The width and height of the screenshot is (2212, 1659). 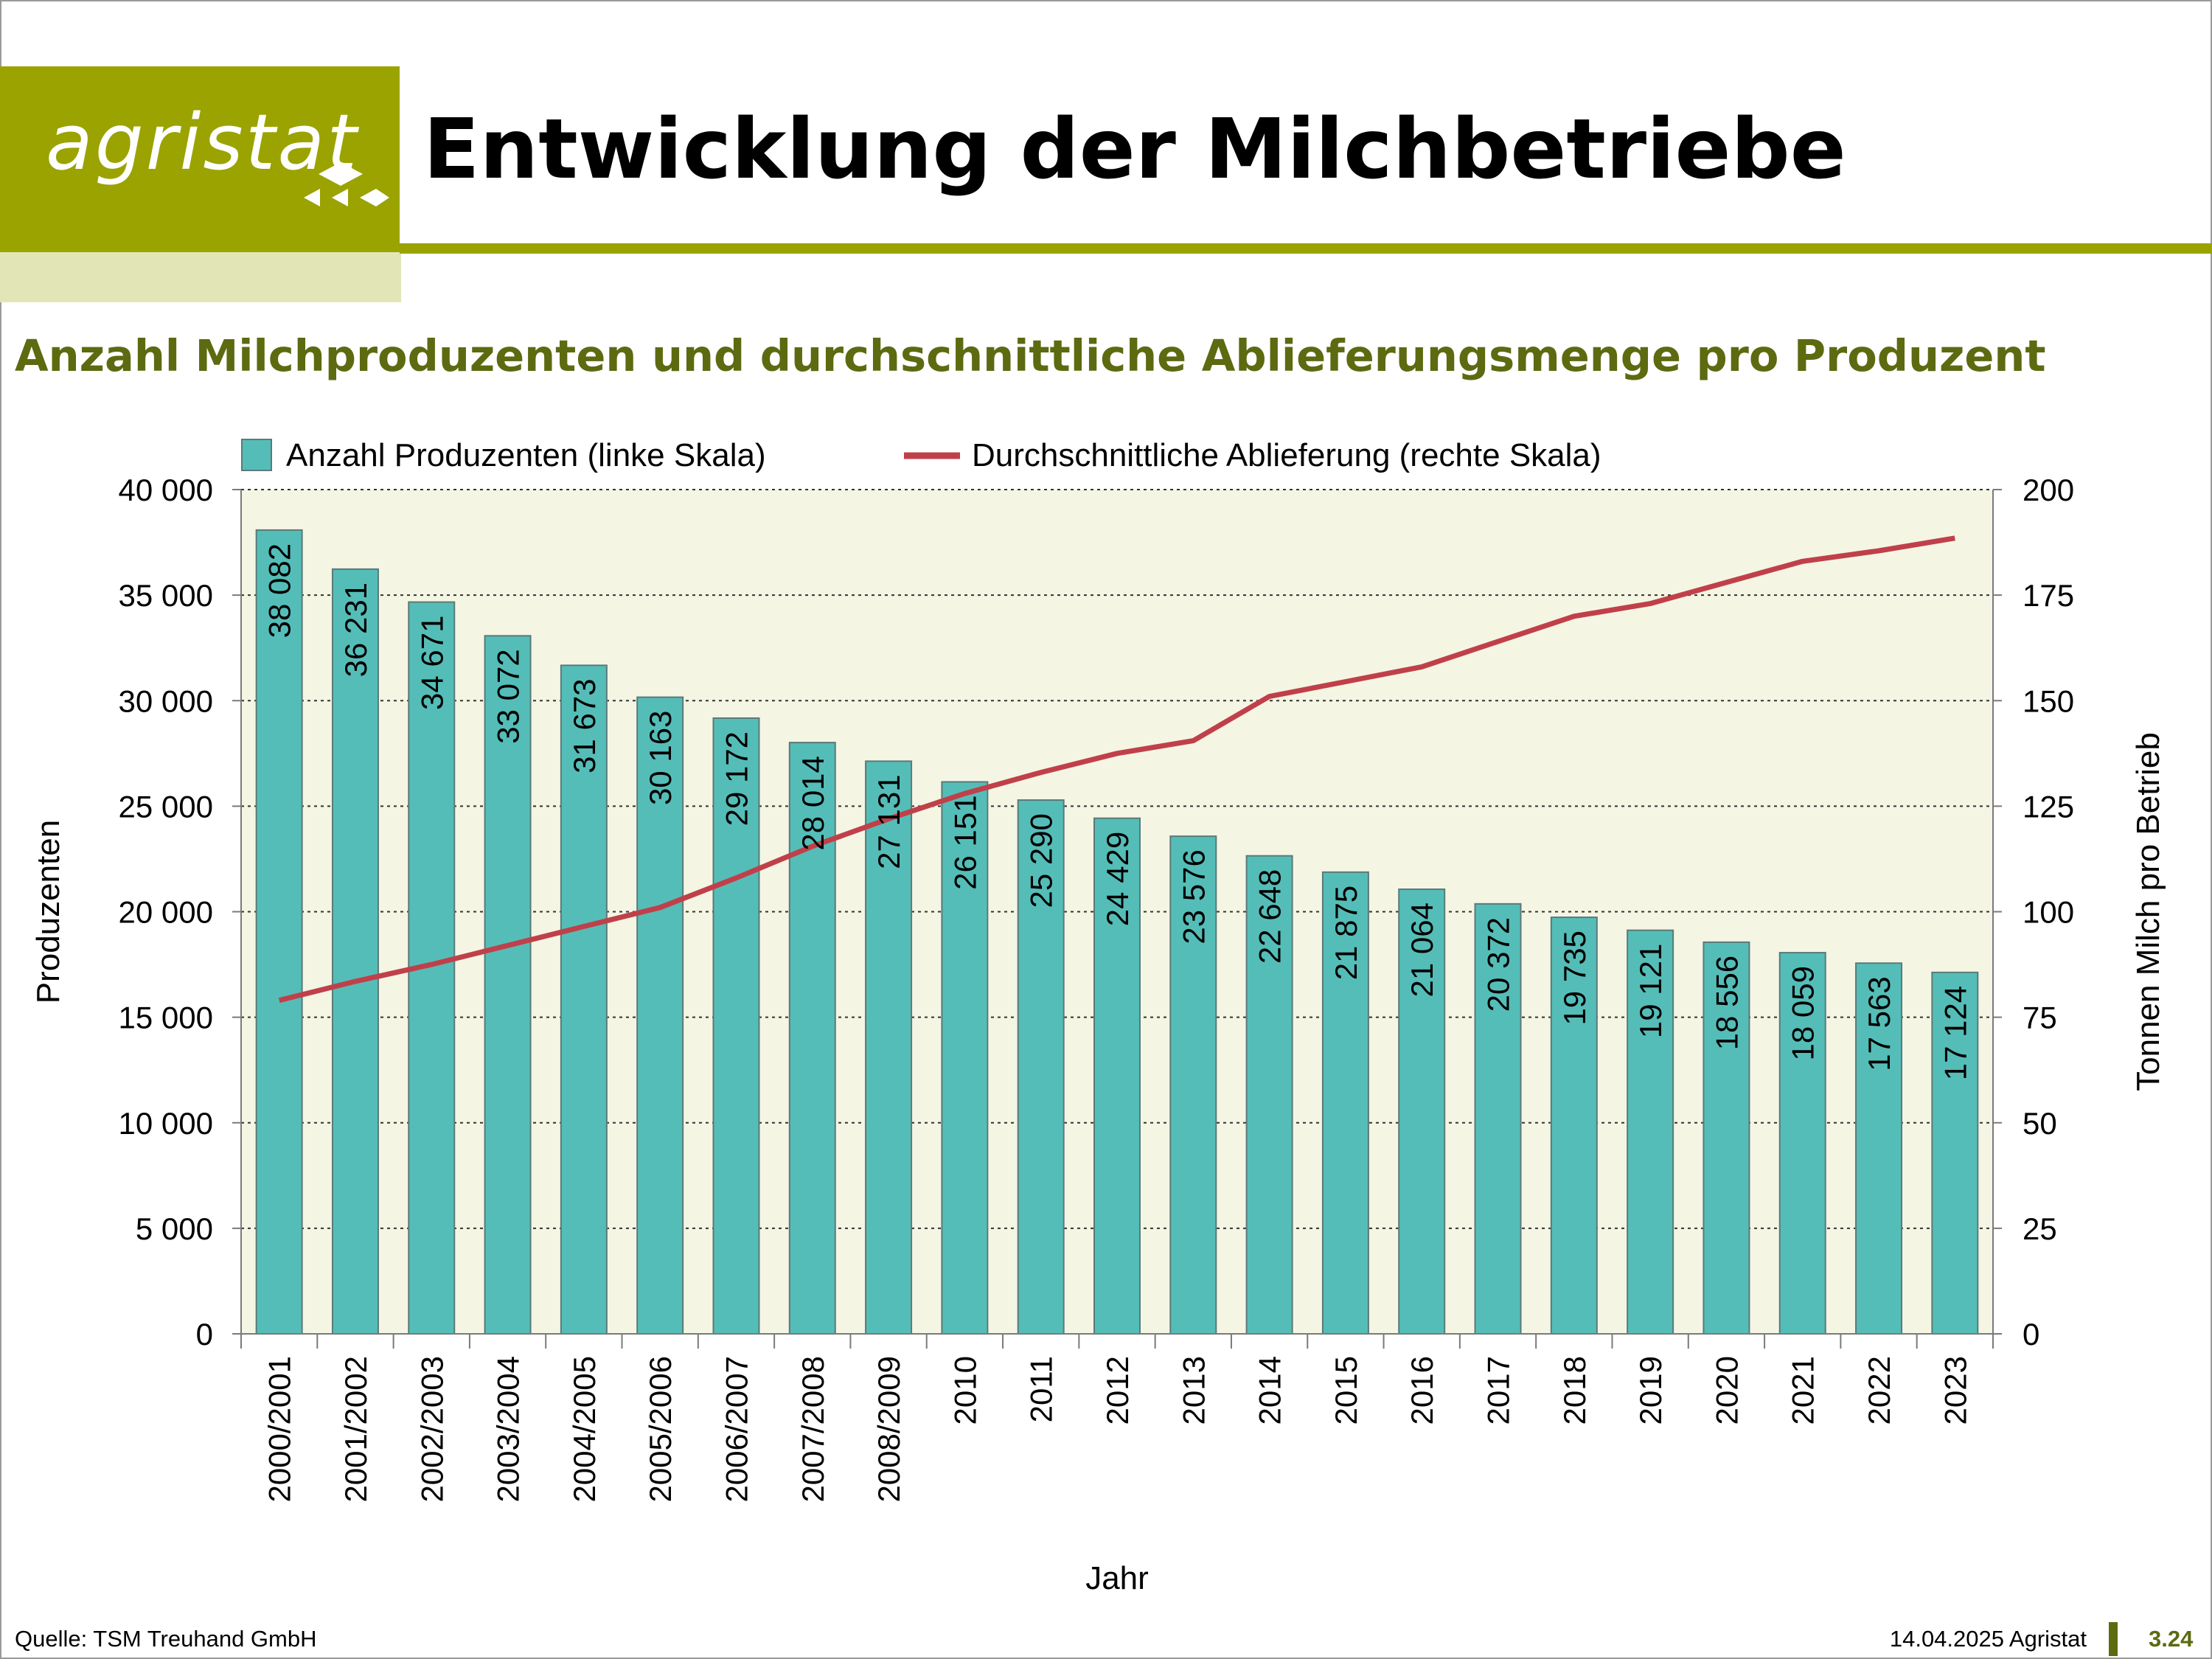 What do you see at coordinates (964, 1390) in the screenshot?
I see `x-tick-label: 2010` at bounding box center [964, 1390].